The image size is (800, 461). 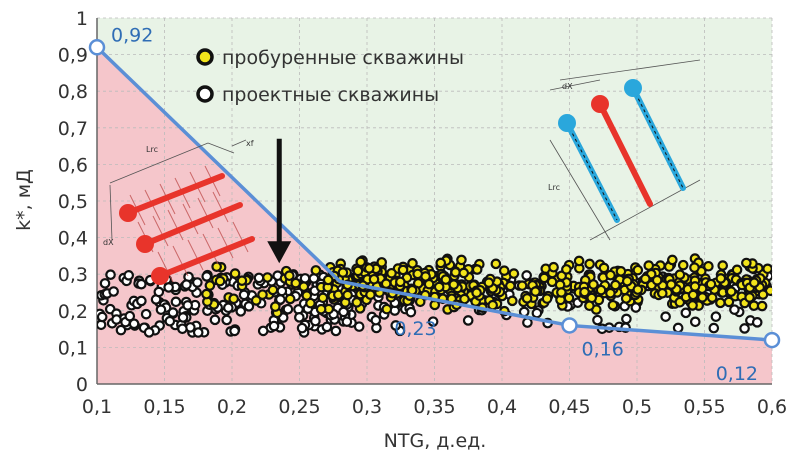 I want to click on legend-marker-project, so click(x=205, y=94).